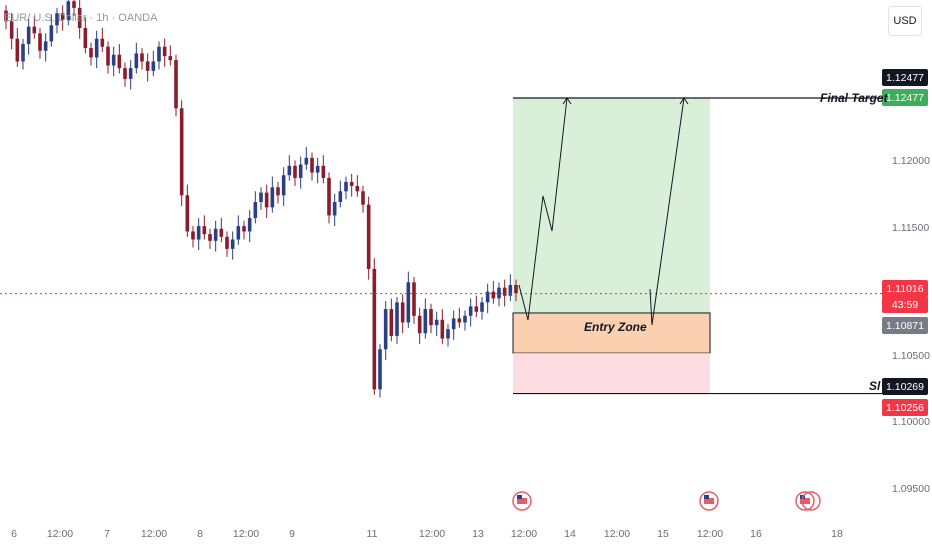  I want to click on sl-price-tag: 1.10269, so click(905, 386).